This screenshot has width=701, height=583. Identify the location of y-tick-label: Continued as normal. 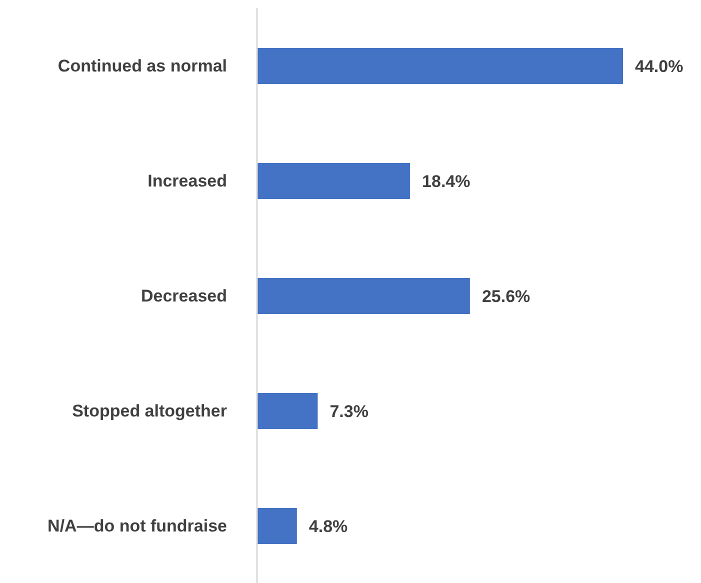
(142, 66).